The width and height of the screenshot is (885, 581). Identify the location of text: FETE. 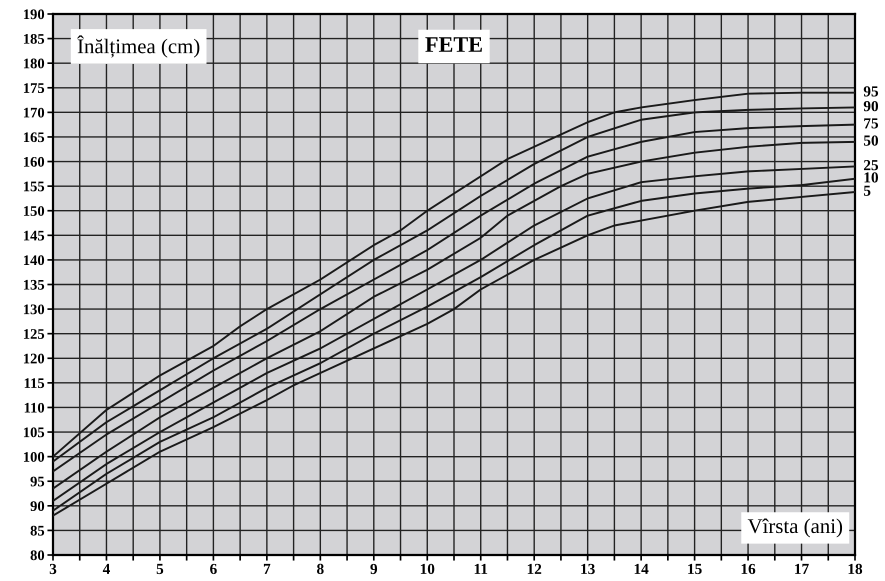
(453, 44).